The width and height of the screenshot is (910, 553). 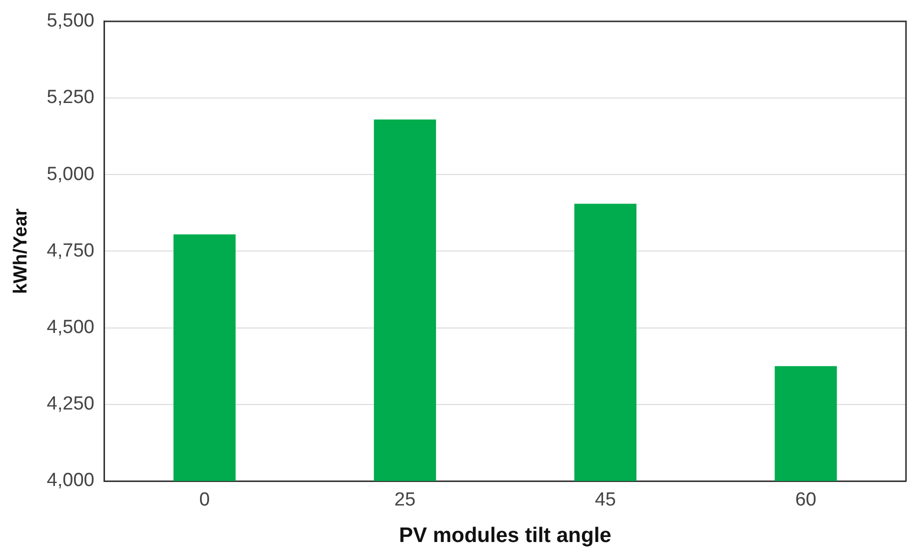 What do you see at coordinates (21, 251) in the screenshot?
I see `y-axis-title: kWh/Year` at bounding box center [21, 251].